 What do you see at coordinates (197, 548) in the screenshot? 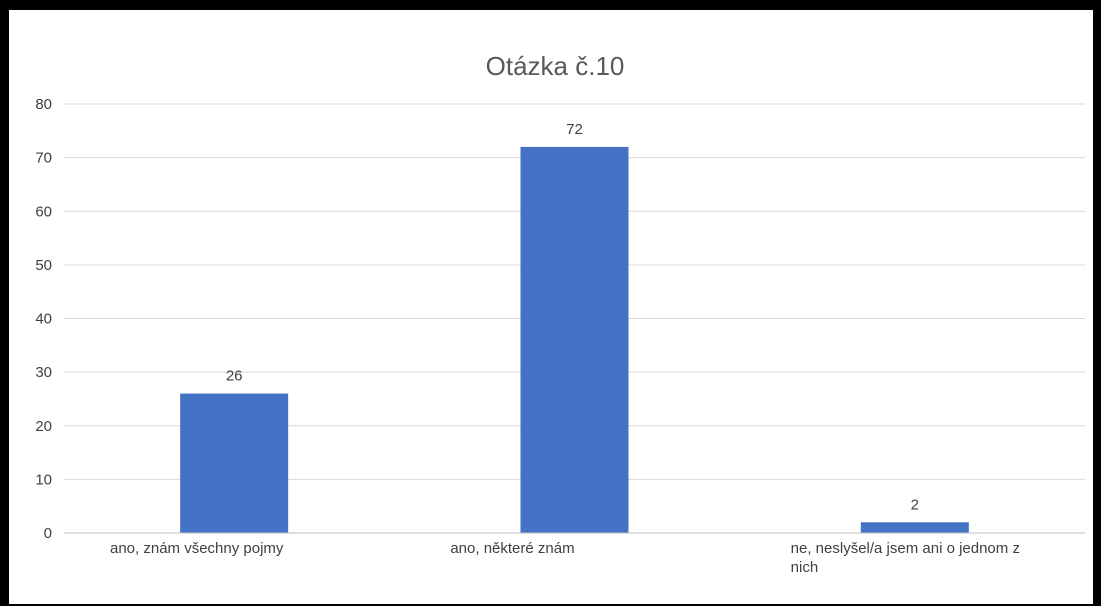
I see `x-category-label: ano, znám všechny pojmy` at bounding box center [197, 548].